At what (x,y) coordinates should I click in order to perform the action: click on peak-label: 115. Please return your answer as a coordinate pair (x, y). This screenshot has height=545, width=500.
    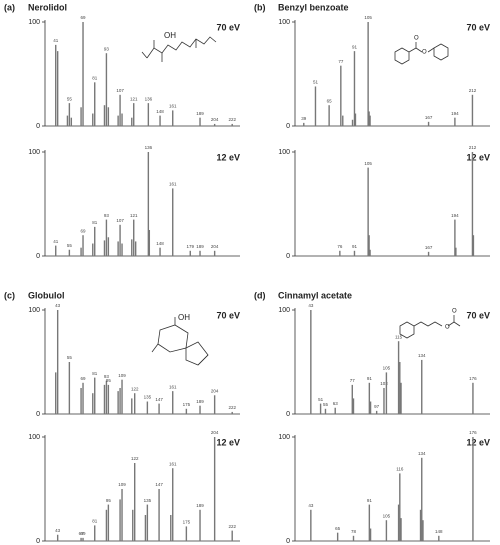
    Looking at the image, I should click on (399, 336).